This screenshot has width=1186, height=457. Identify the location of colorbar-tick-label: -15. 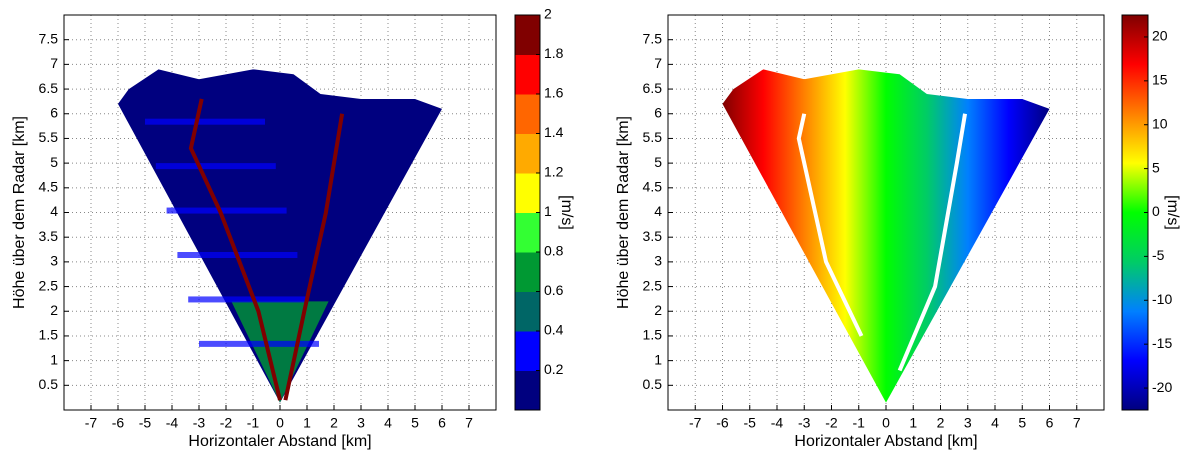
(1162, 343).